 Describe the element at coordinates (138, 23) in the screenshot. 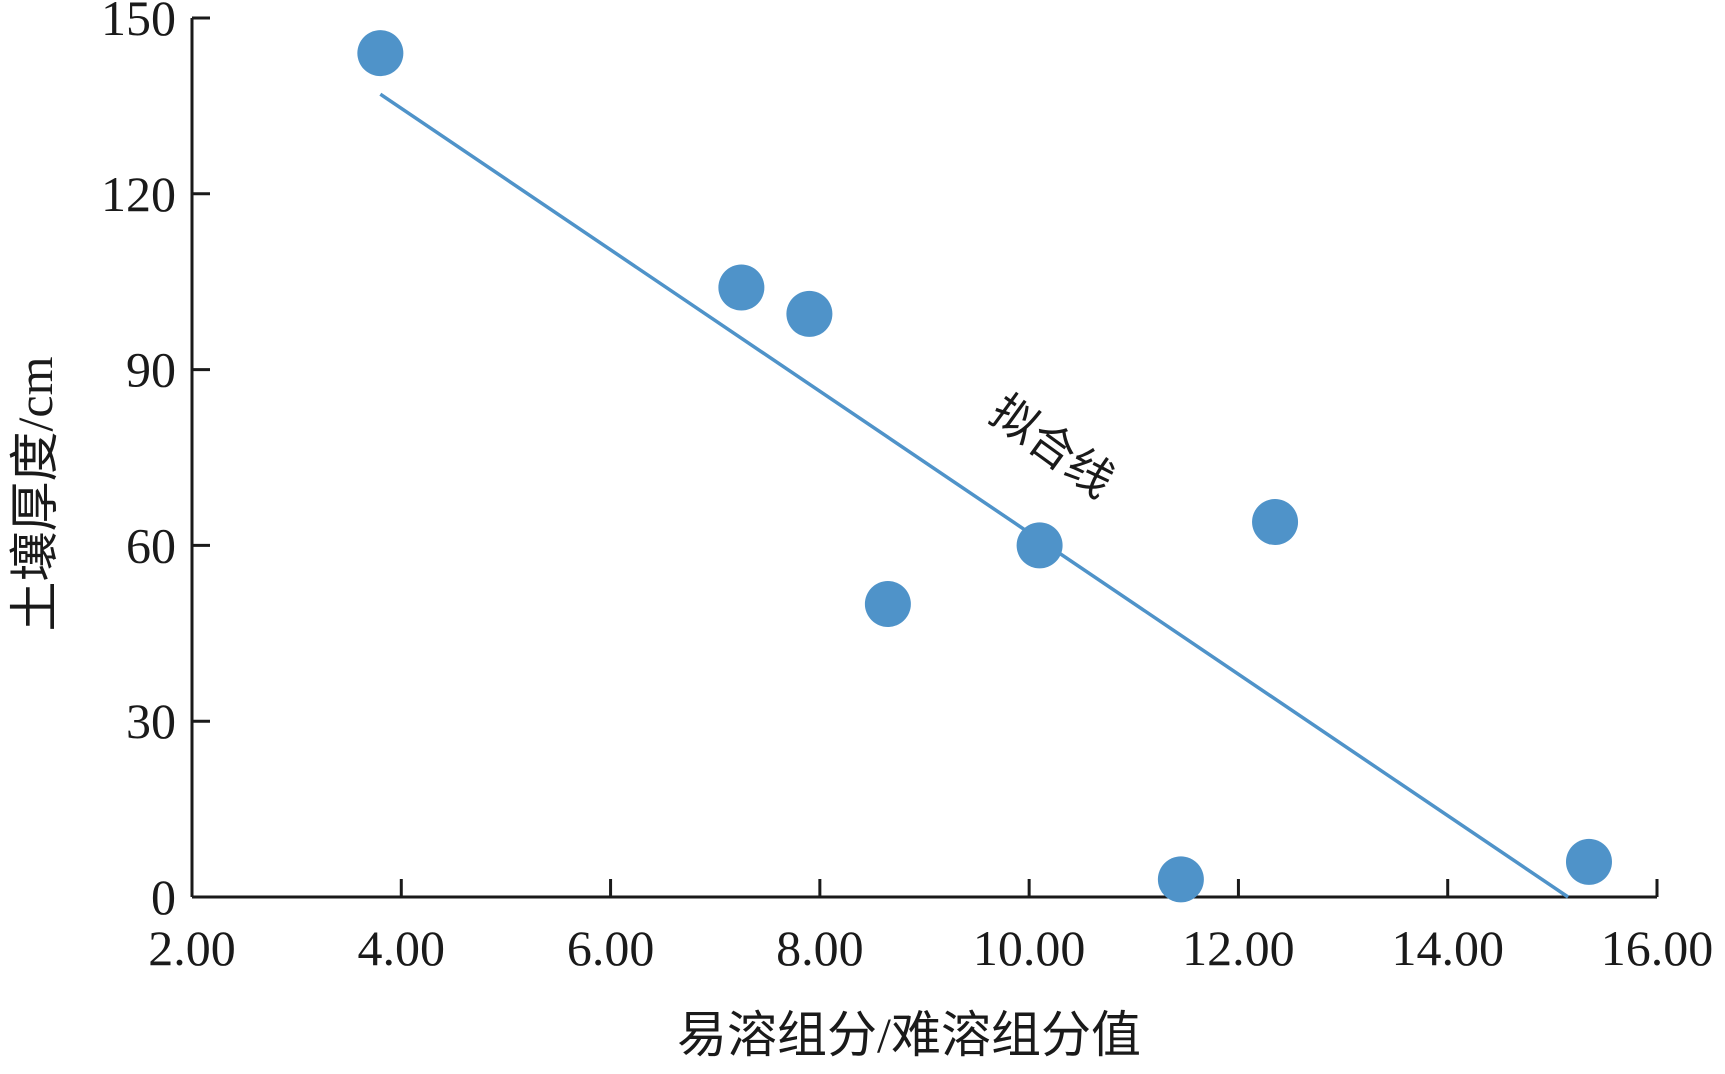

I see `y-tick-label: 150` at that location.